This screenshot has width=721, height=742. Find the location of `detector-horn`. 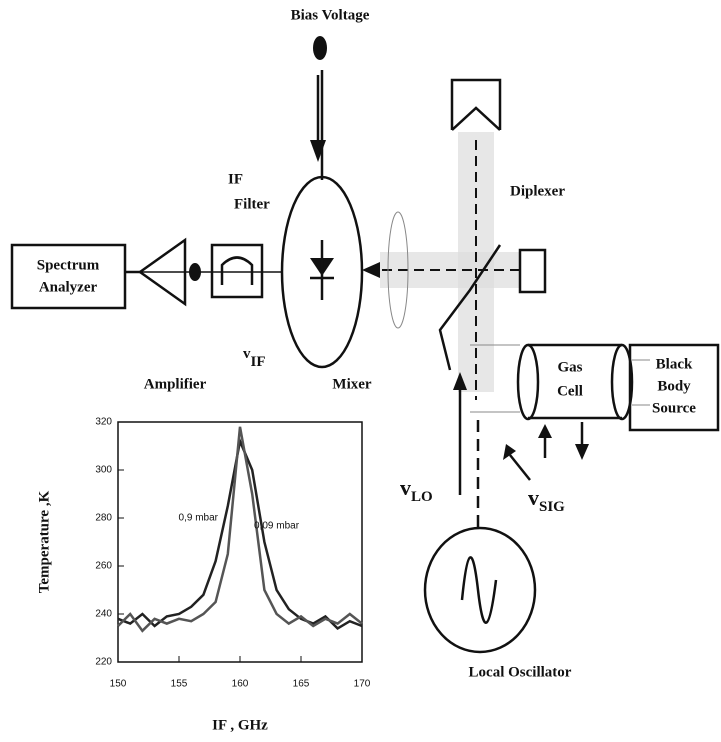

detector-horn is located at coordinates (476, 104).